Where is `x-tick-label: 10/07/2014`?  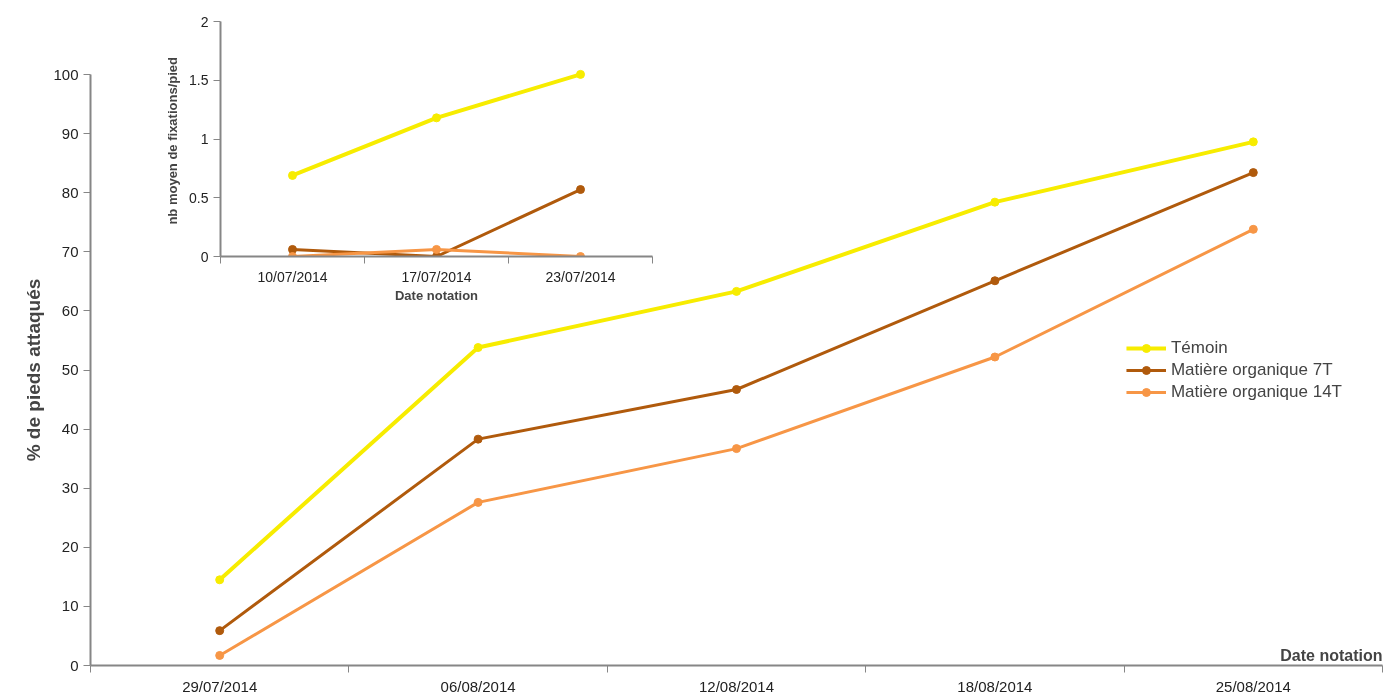
x-tick-label: 10/07/2014 is located at coordinates (292, 276).